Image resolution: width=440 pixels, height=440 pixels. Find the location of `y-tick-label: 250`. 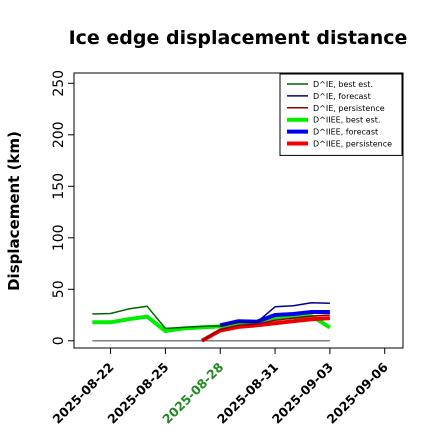

y-tick-label: 250 is located at coordinates (59, 83).